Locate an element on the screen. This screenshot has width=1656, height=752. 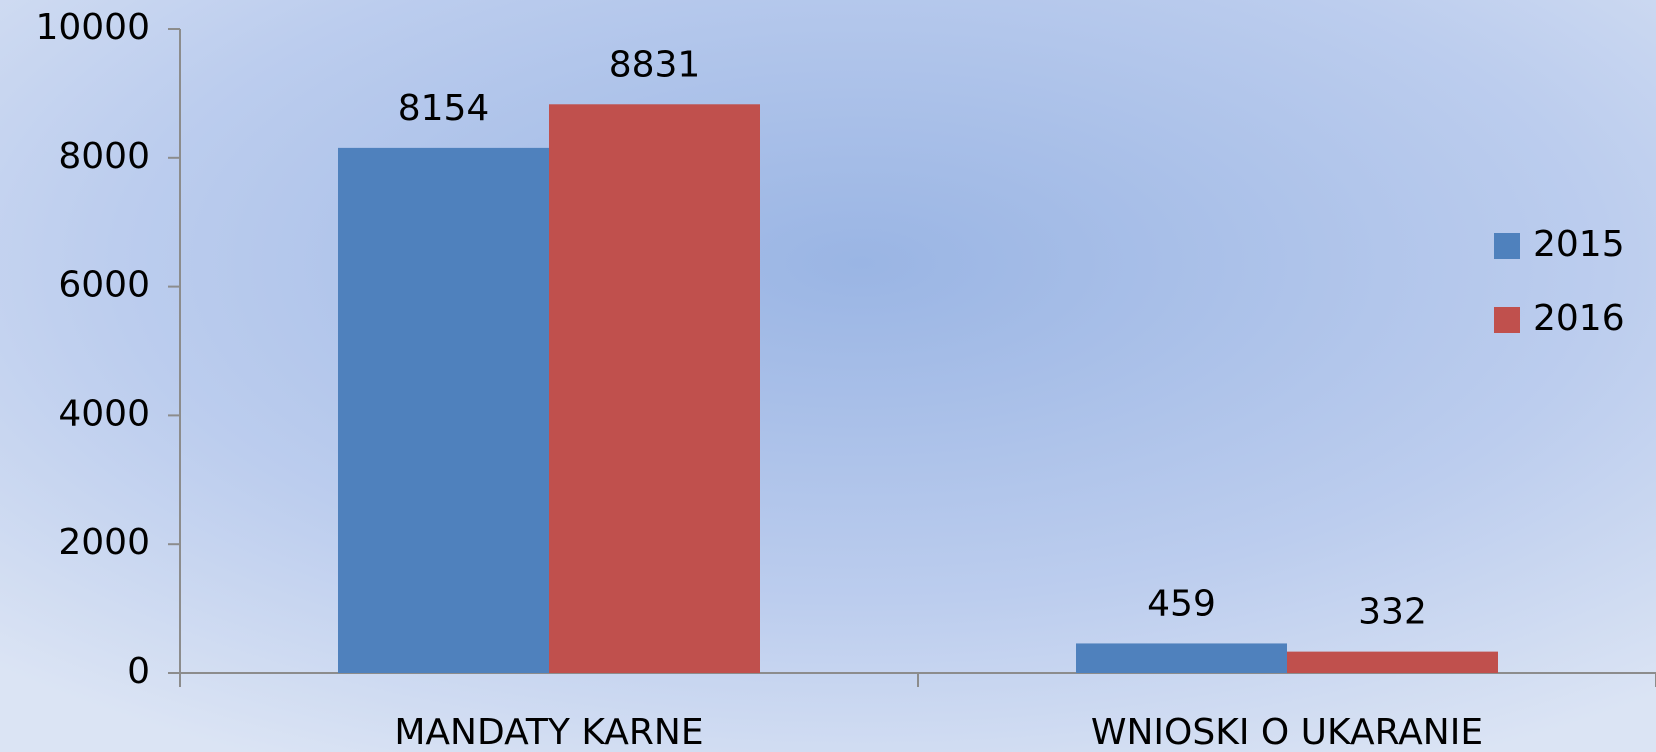
data-label: 8154 is located at coordinates (444, 108).